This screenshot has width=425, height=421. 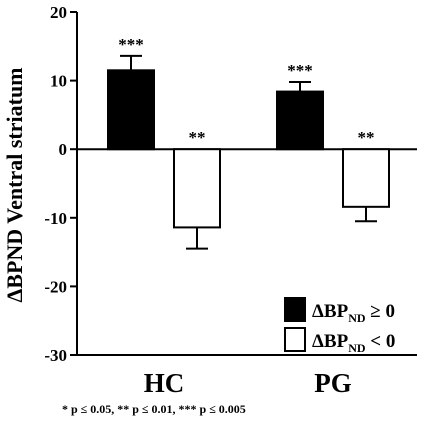 I want to click on significance-footnote: * p ≤ 0.05, ** p ≤ 0.01, *** p ≤ 0.005, so click(x=154, y=409).